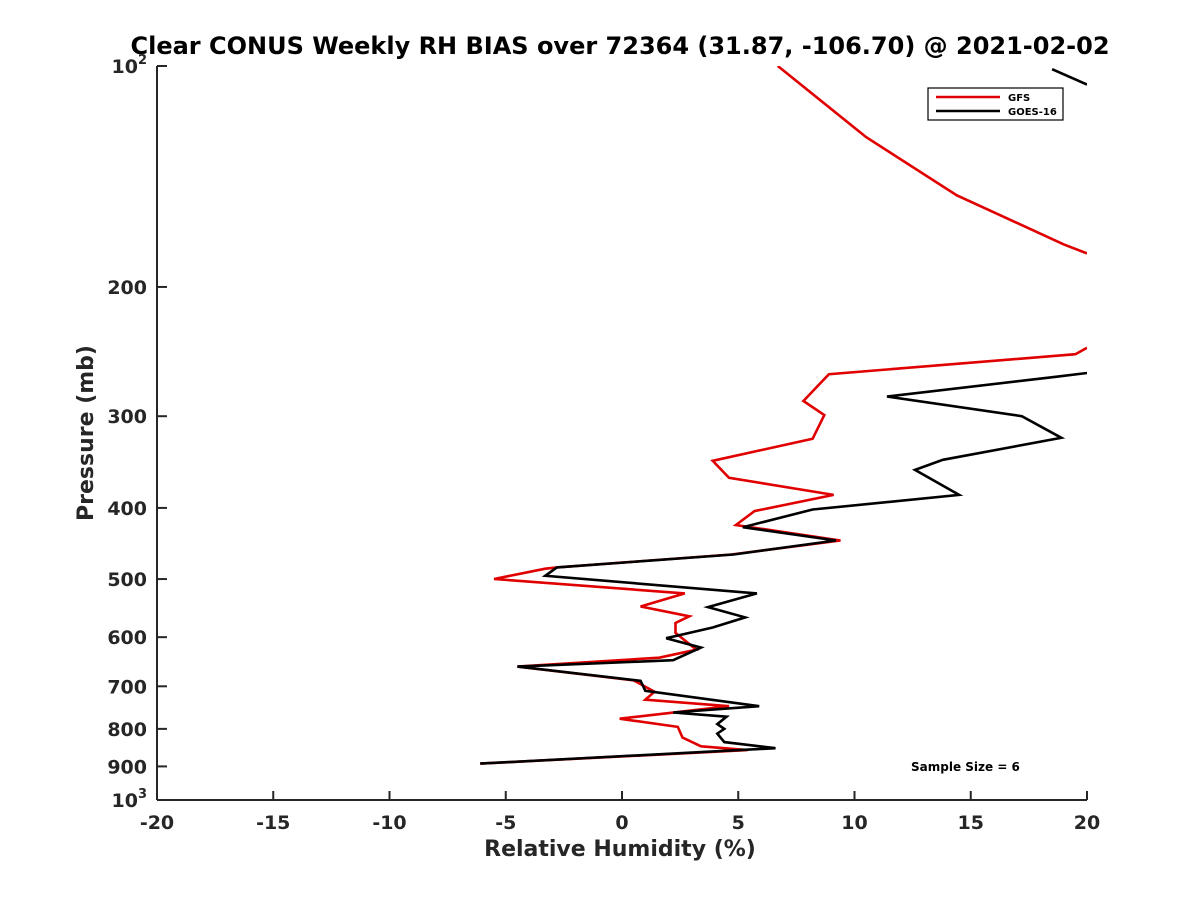 This screenshot has width=1200, height=900. I want to click on x-tick-label: -10, so click(389, 823).